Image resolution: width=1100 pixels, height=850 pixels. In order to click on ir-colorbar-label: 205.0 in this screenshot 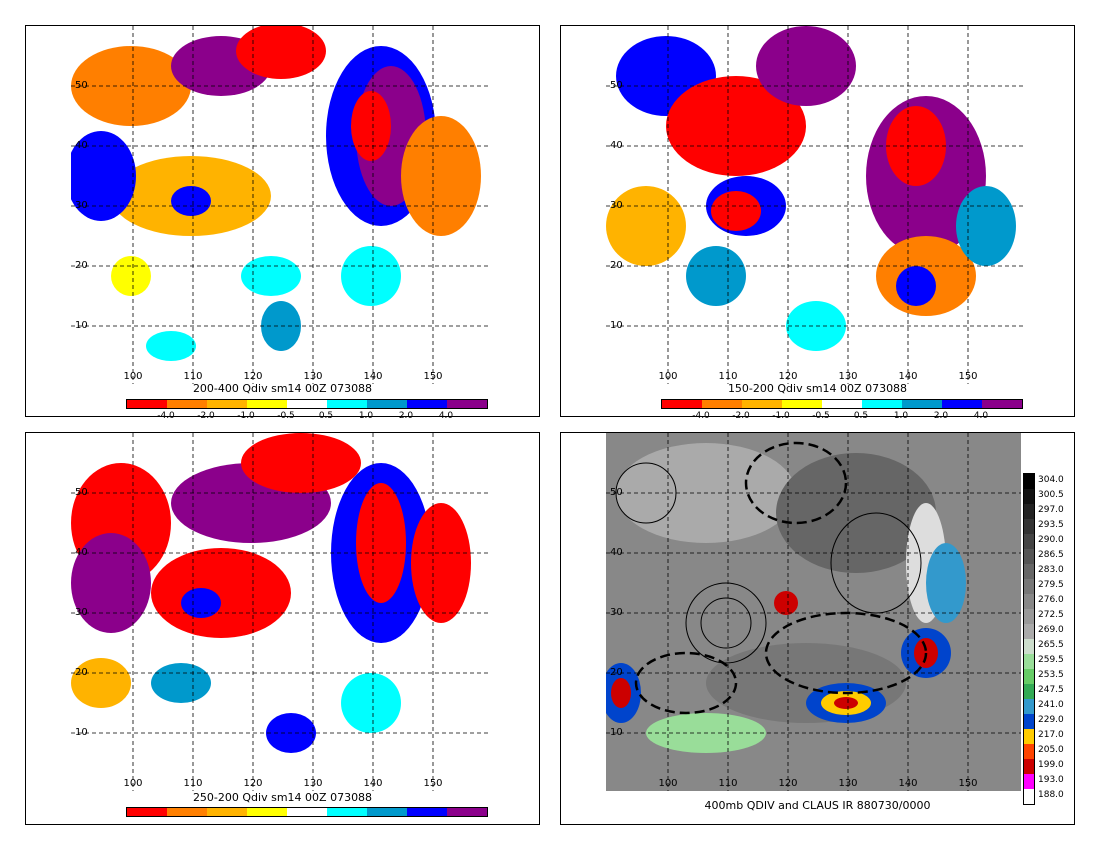, I will do `click(1051, 750)`.